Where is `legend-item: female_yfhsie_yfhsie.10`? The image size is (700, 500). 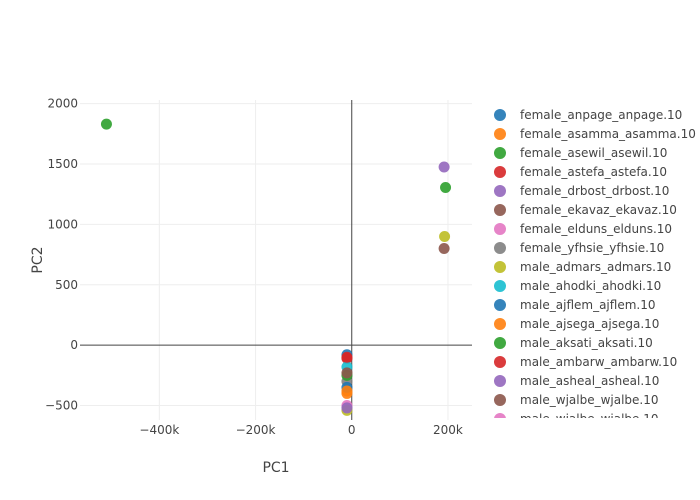
legend-item: female_yfhsie_yfhsie.10 is located at coordinates (579, 248).